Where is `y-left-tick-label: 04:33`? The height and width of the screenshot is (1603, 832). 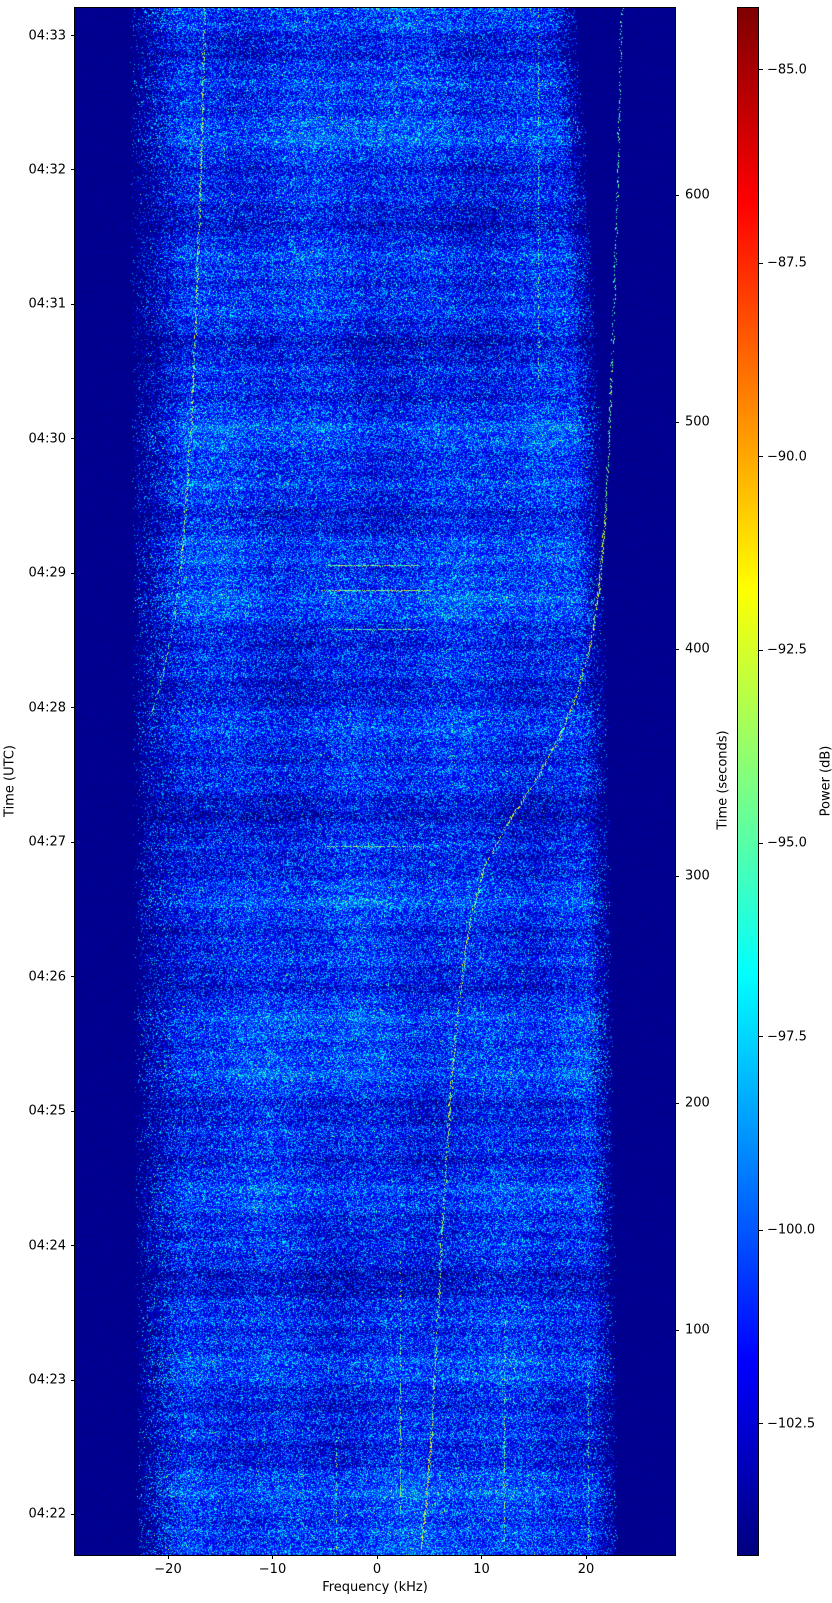 y-left-tick-label: 04:33 is located at coordinates (47, 35).